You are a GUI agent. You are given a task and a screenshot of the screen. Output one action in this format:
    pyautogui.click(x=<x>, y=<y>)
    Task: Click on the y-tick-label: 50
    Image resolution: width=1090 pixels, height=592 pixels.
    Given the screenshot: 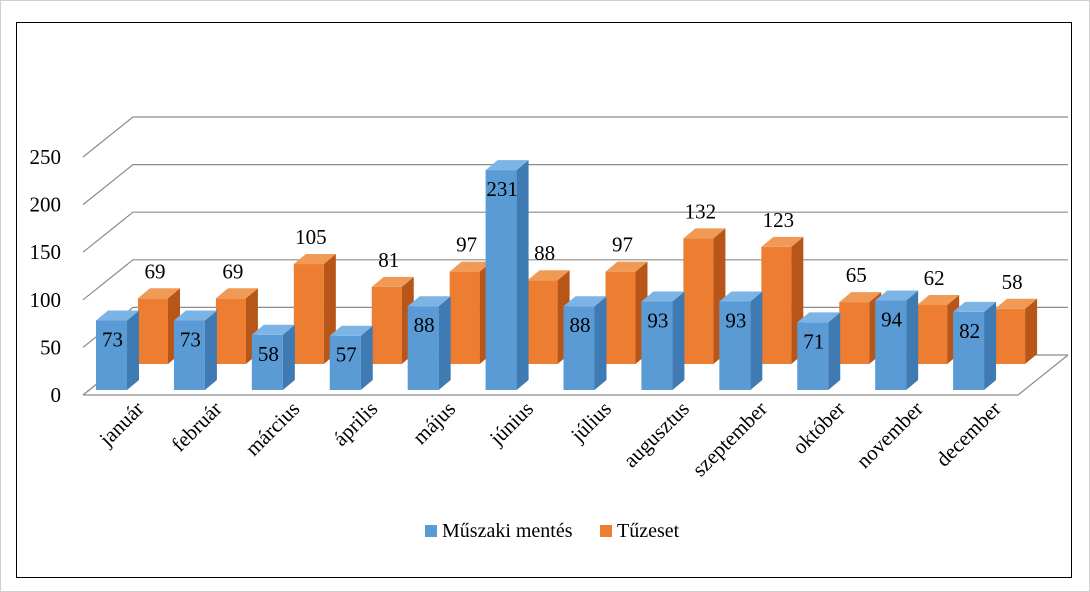 What is the action you would take?
    pyautogui.click(x=50, y=347)
    